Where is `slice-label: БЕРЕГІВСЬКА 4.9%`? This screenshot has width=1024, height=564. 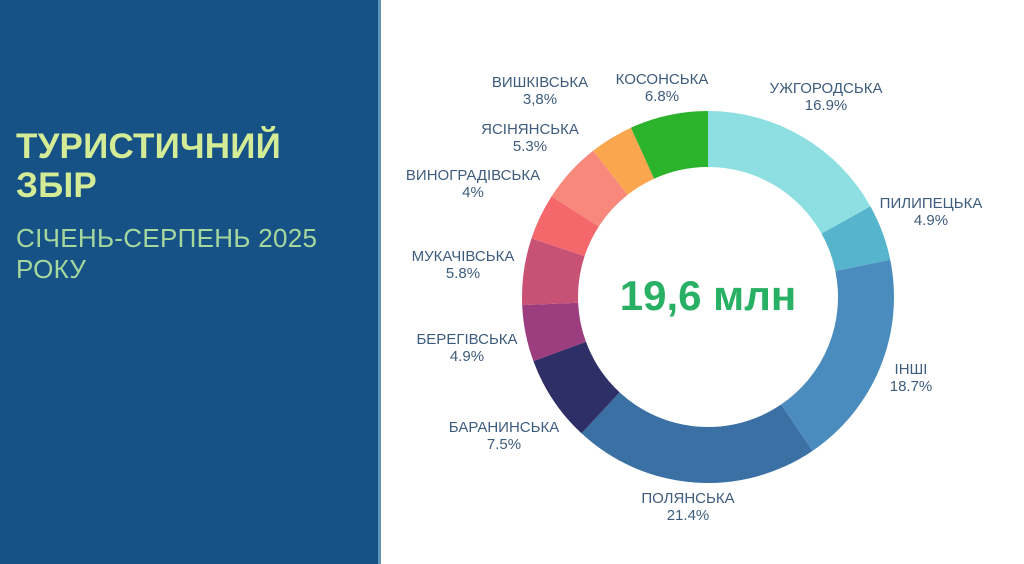
slice-label: БЕРЕГІВСЬКА 4.9% is located at coordinates (466, 348).